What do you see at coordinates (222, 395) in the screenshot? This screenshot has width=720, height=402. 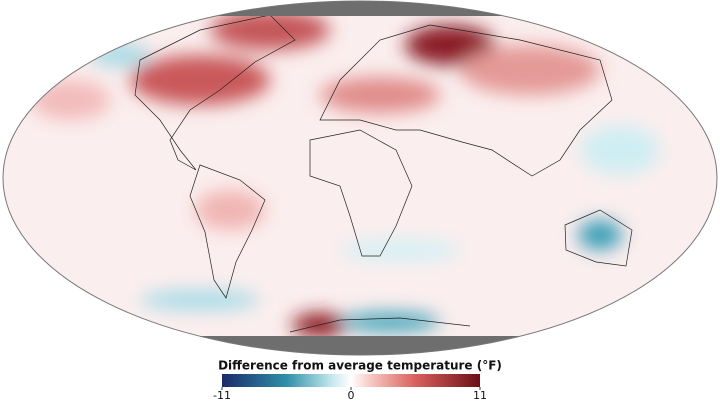 I see `colorbar-tick-label: -11` at bounding box center [222, 395].